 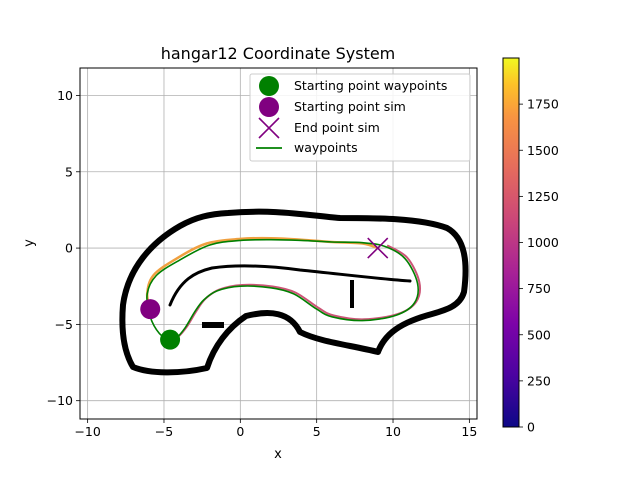 I want to click on y-tick-label: 0, so click(x=69, y=248).